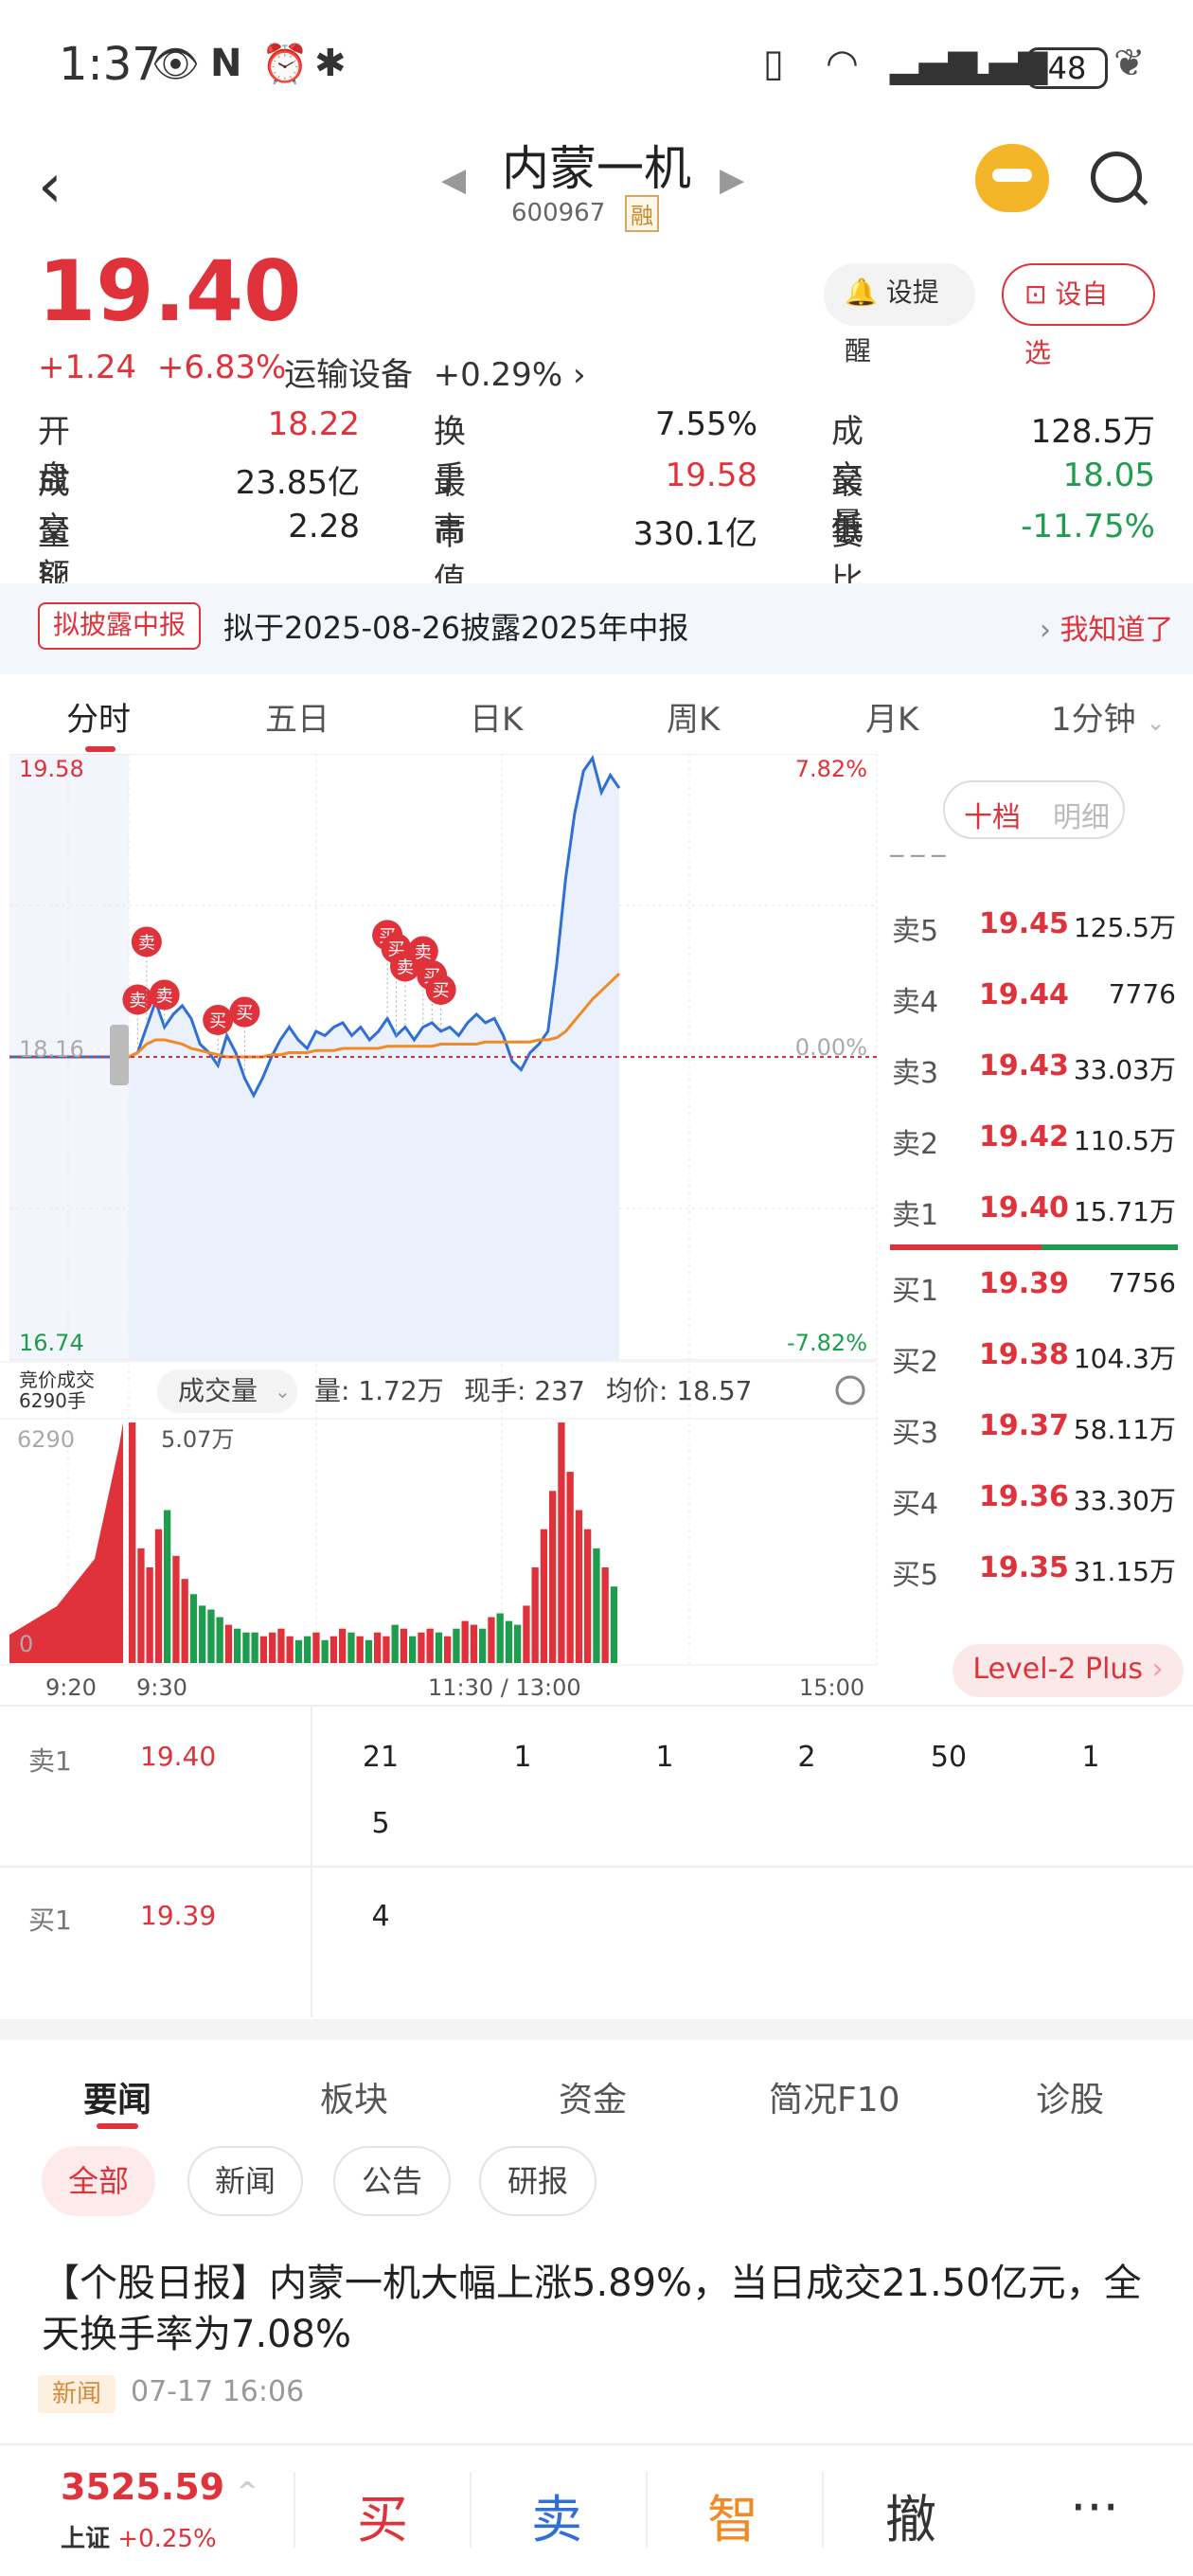 The image size is (1193, 2576). What do you see at coordinates (110, 64) in the screenshot?
I see `status-time: 1:37` at bounding box center [110, 64].